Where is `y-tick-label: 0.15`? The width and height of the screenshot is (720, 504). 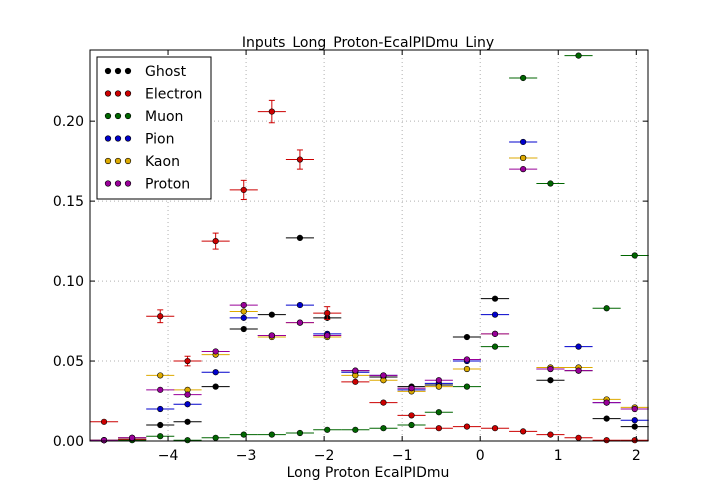
y-tick-label: 0.15 is located at coordinates (68, 202).